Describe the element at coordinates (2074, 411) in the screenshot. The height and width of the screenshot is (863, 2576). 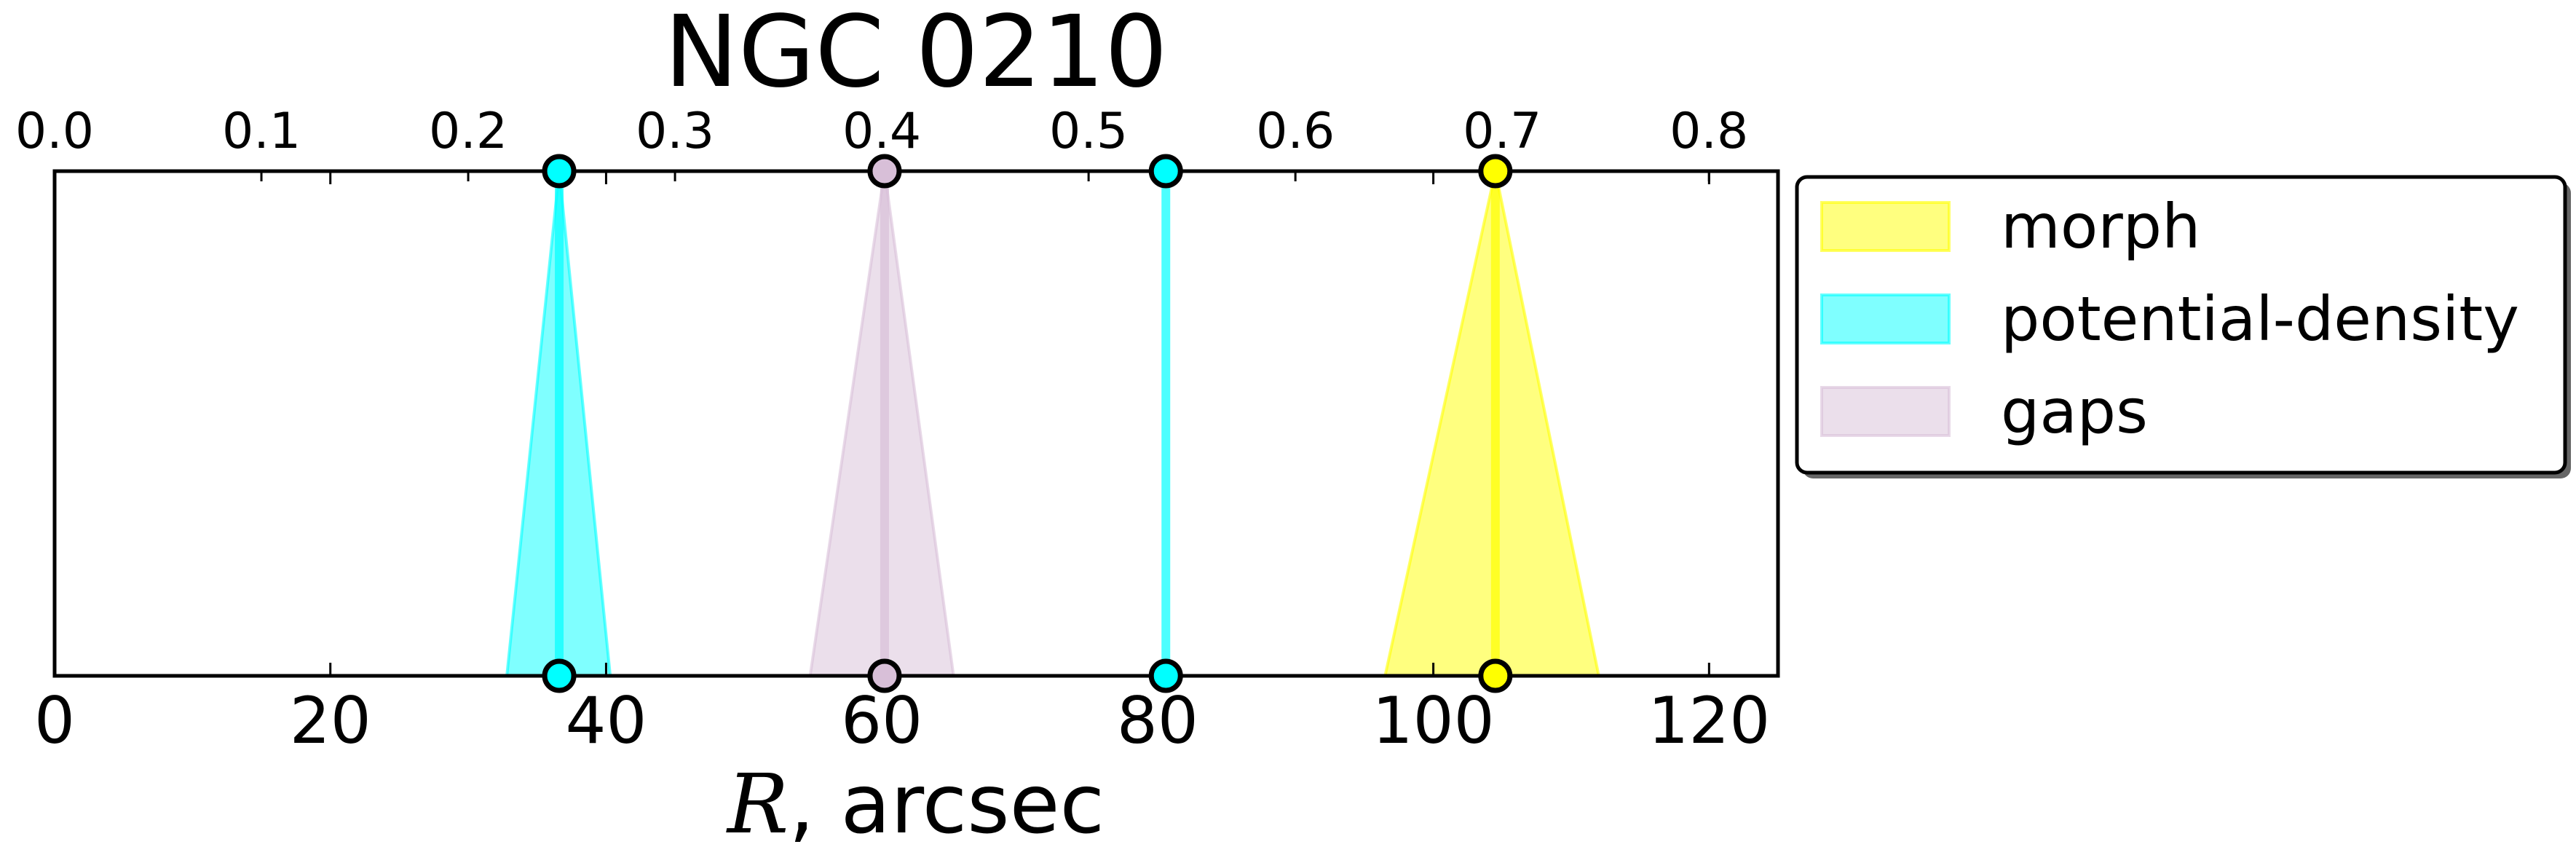
I see `legend-label-gaps: gaps` at that location.